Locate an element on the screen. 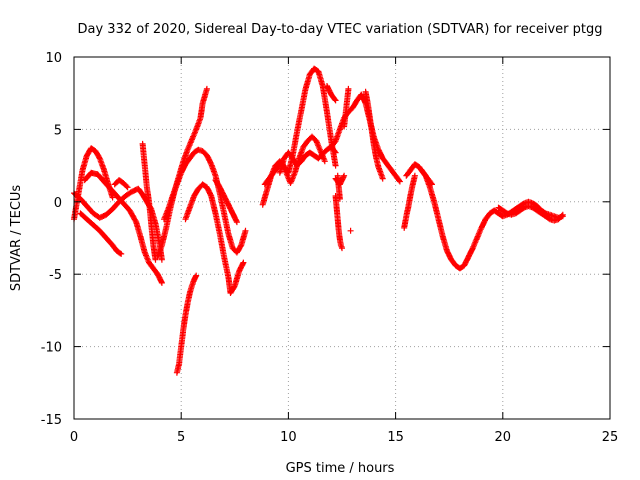  x-tick-label: 5 is located at coordinates (181, 437).